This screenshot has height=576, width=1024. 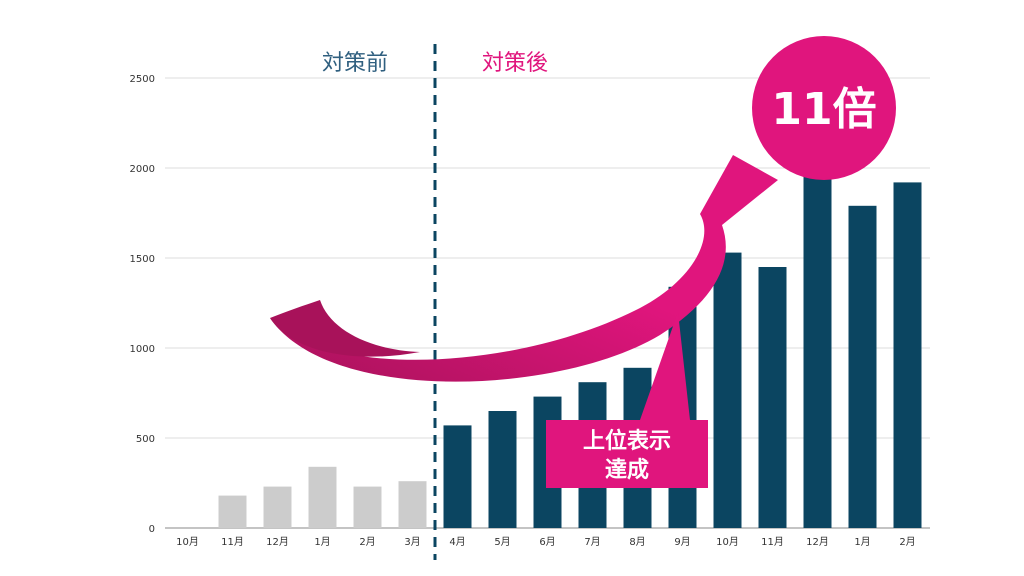 I want to click on x-tick-label: 9月, so click(x=682, y=542).